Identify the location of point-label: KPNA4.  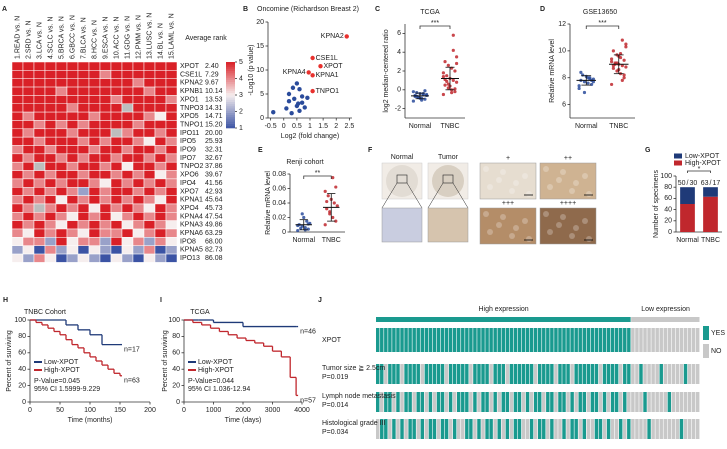
(294, 72).